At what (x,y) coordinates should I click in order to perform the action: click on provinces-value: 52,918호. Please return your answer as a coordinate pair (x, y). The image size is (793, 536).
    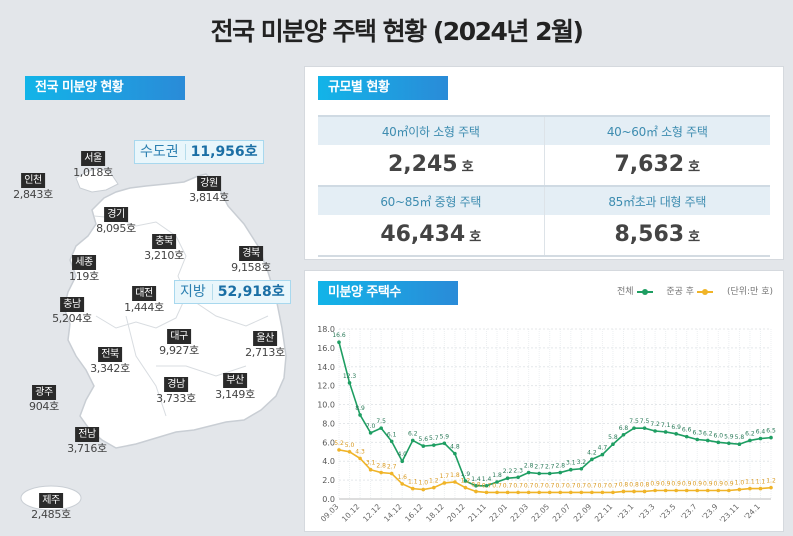
    Looking at the image, I should click on (251, 292).